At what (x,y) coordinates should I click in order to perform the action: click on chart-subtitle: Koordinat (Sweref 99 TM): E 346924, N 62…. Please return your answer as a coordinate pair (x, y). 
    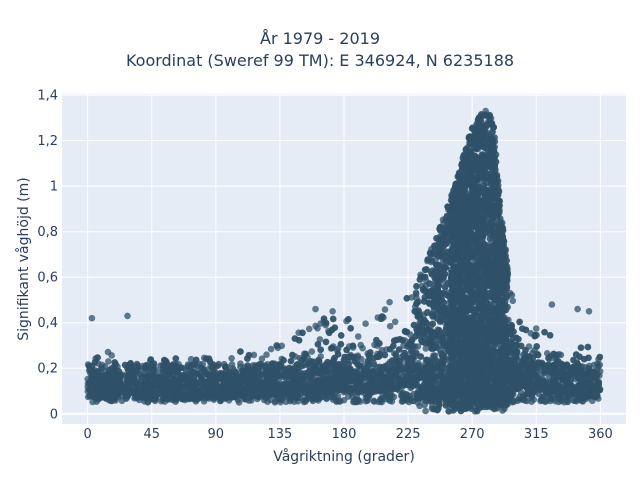
    Looking at the image, I should click on (320, 60).